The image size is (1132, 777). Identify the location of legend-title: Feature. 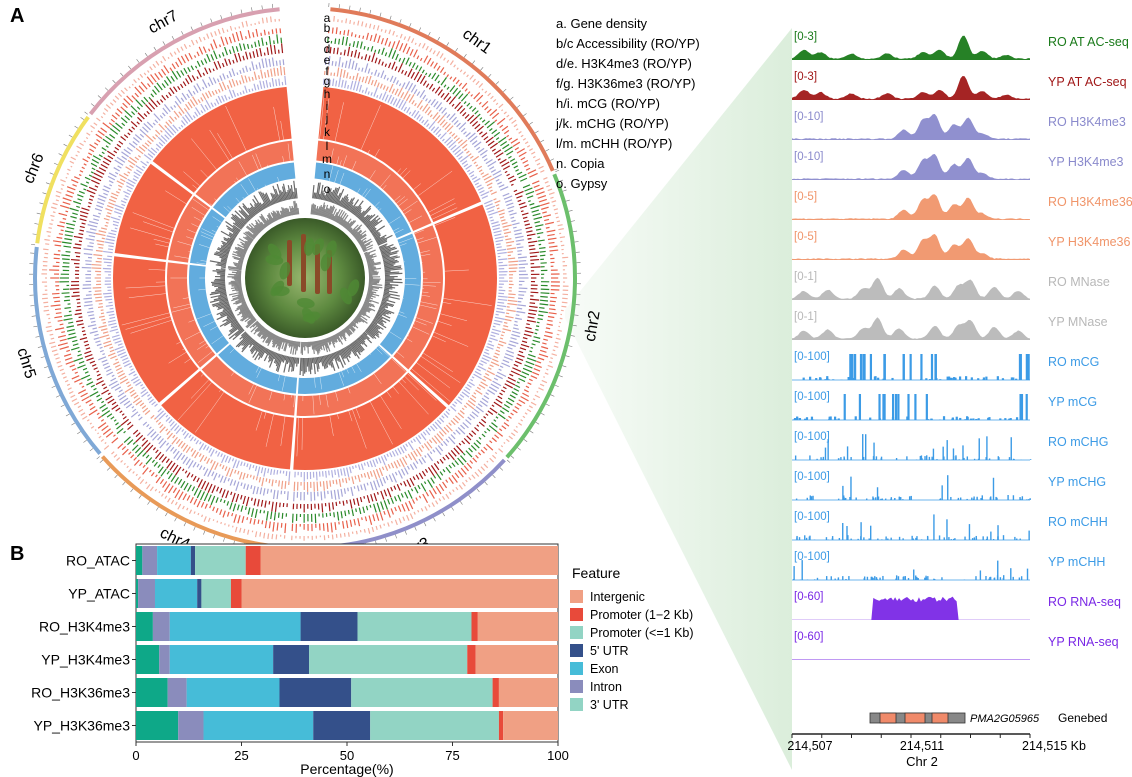
(596, 573).